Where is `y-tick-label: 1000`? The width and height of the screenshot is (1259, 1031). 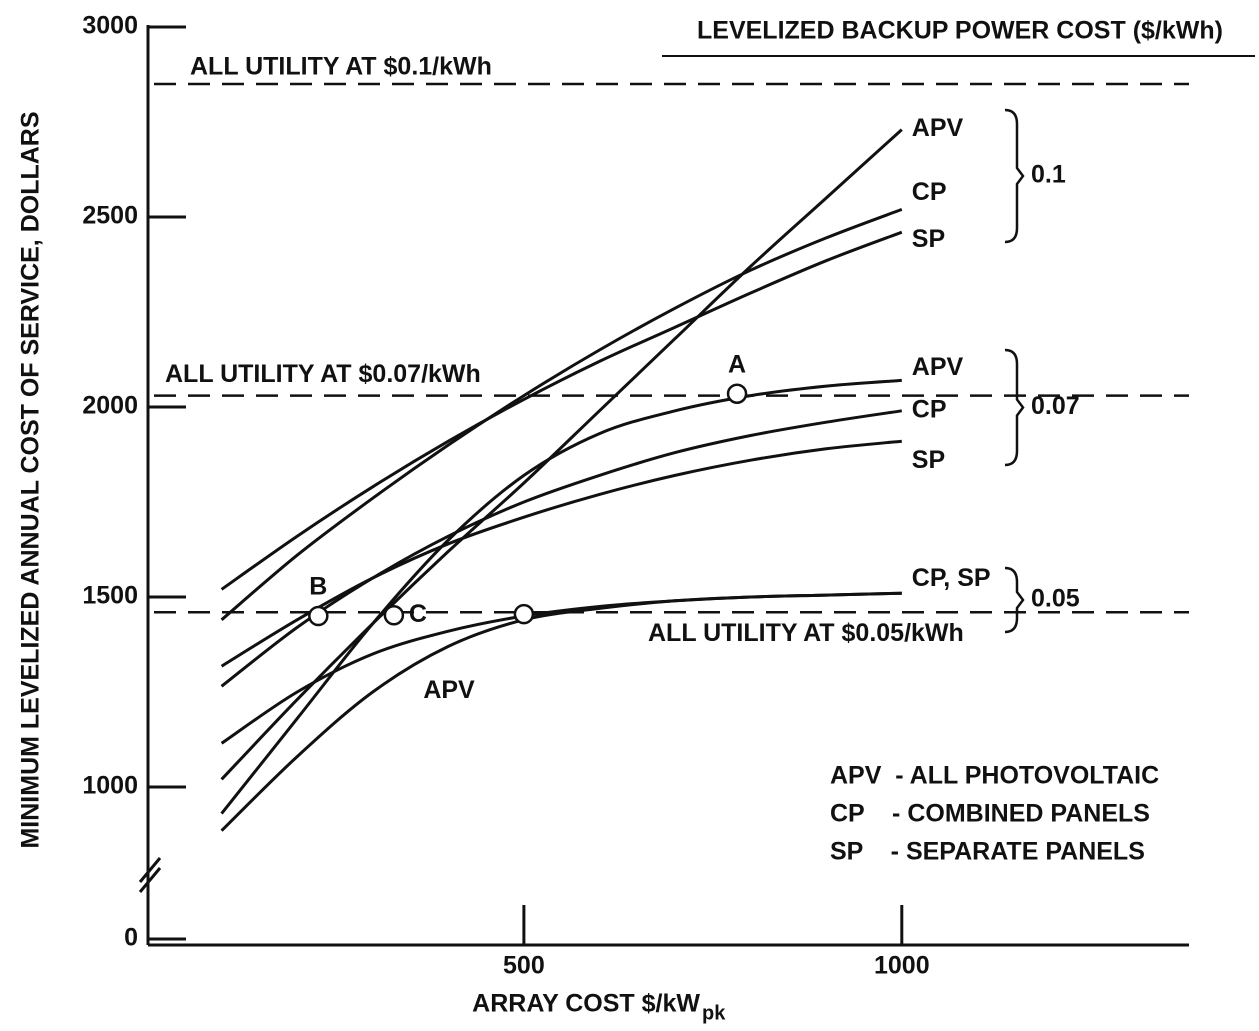 y-tick-label: 1000 is located at coordinates (110, 786).